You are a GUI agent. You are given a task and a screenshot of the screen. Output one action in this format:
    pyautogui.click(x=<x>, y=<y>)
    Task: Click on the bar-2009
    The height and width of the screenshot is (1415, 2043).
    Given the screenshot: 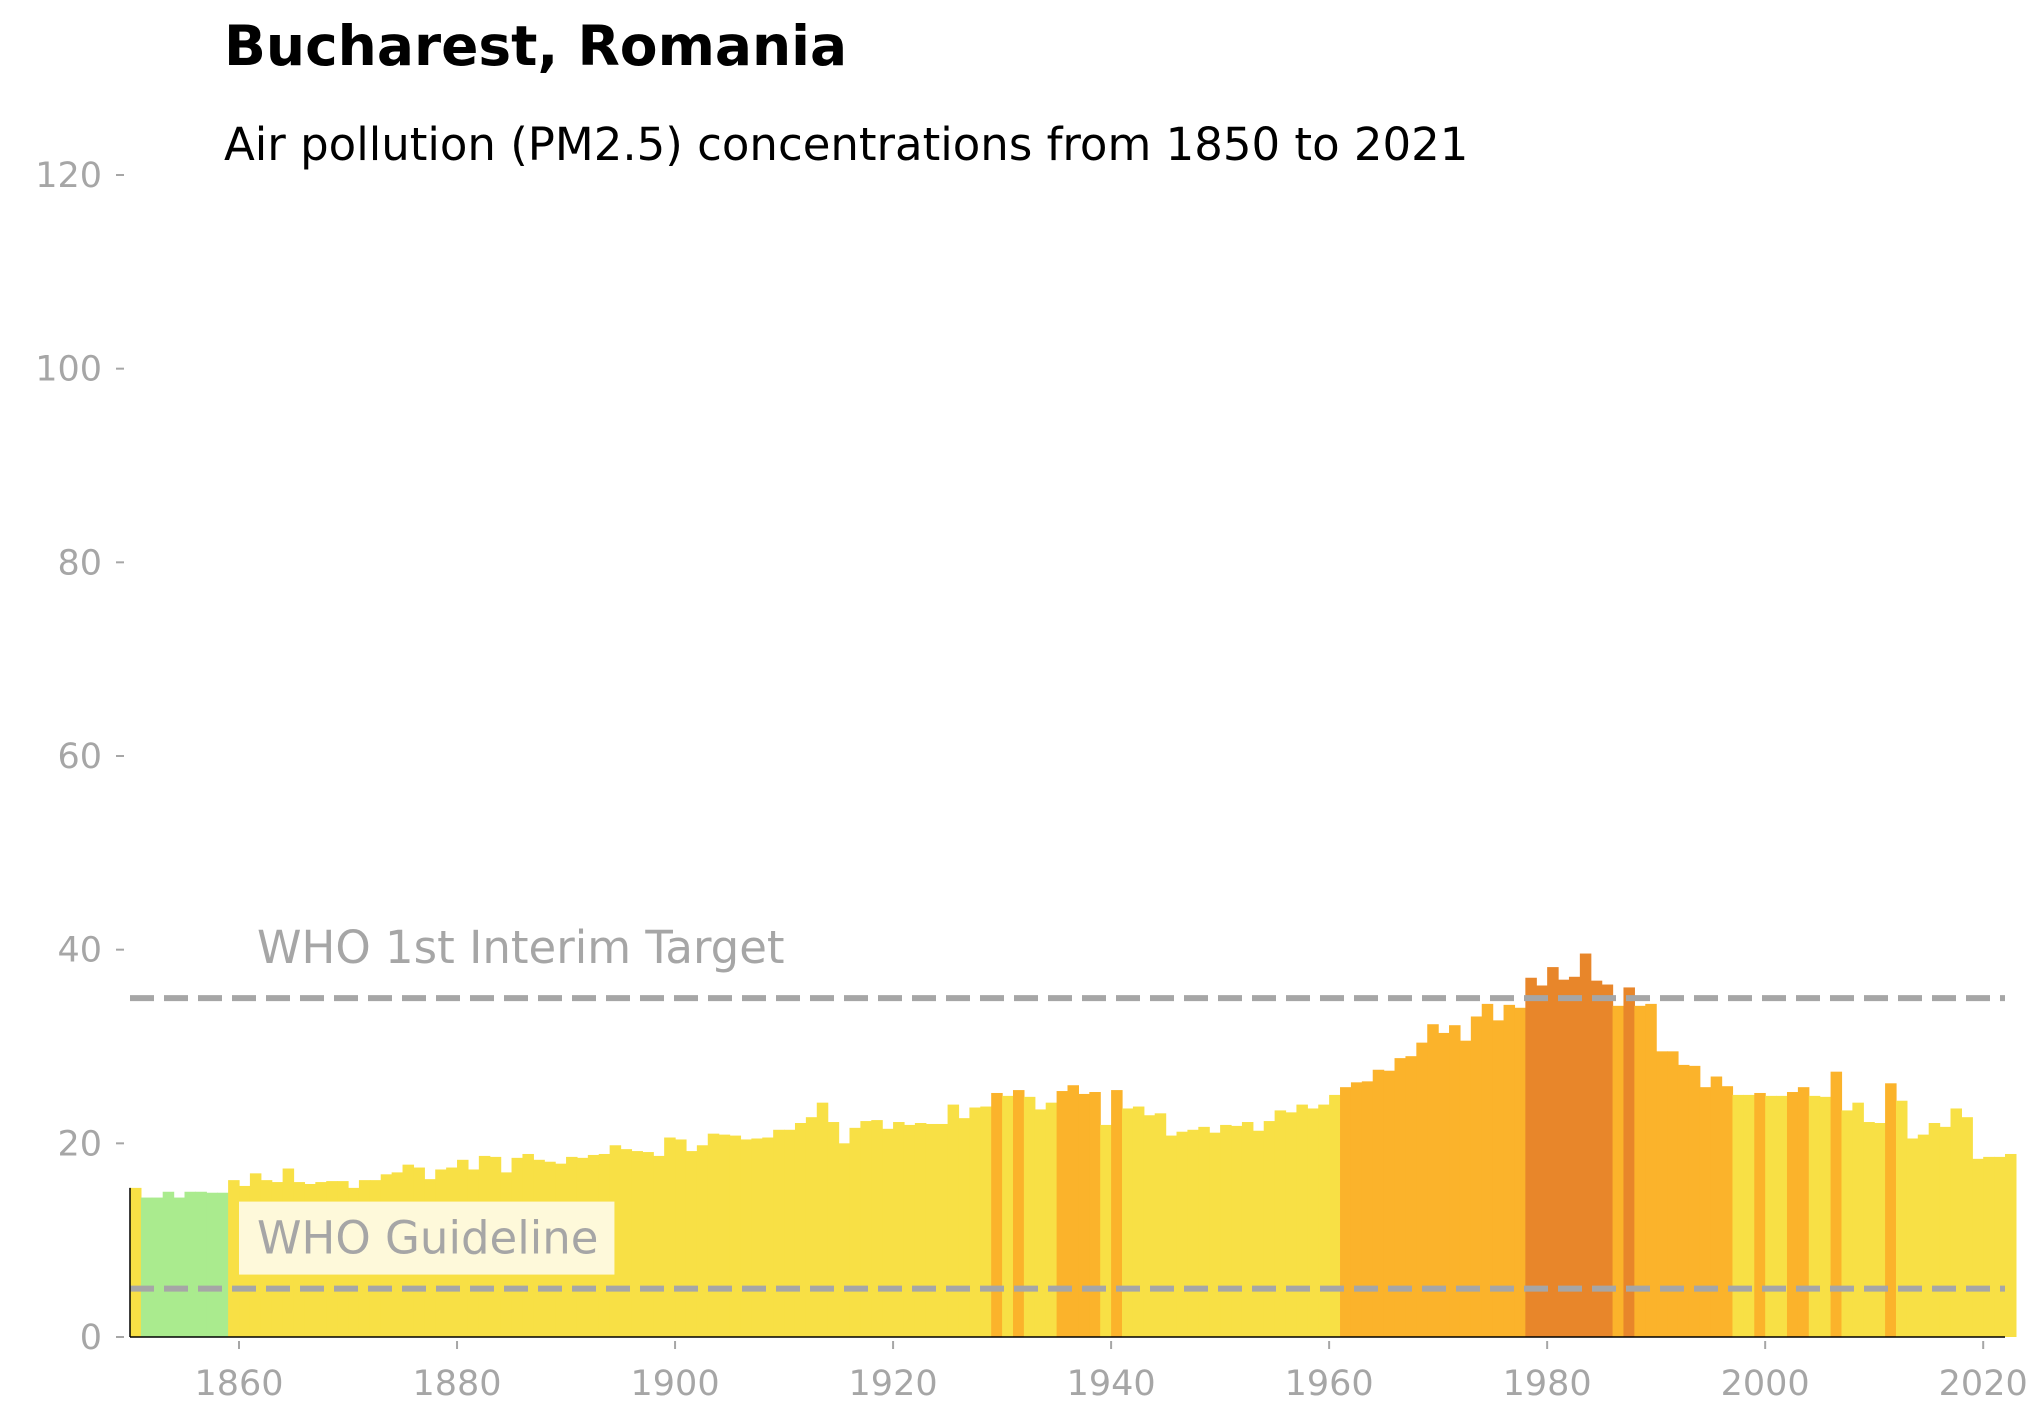 What is the action you would take?
    pyautogui.click(x=1869, y=1229)
    